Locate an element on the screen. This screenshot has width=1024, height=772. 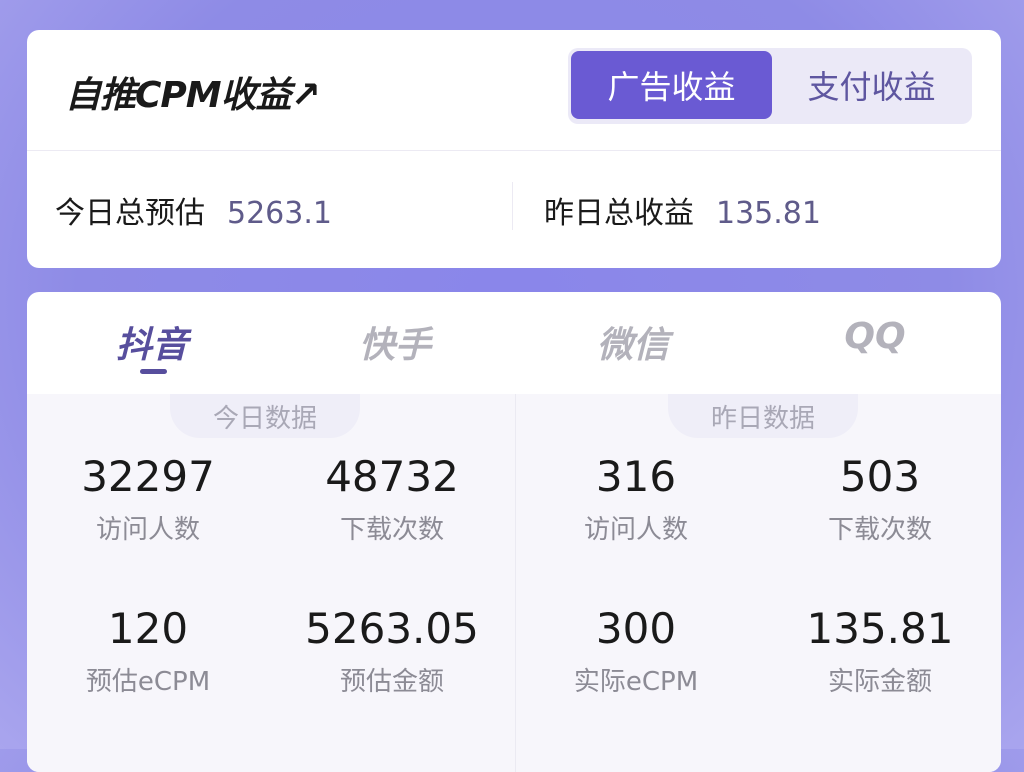
active-tab-indicator is located at coordinates (153, 371).